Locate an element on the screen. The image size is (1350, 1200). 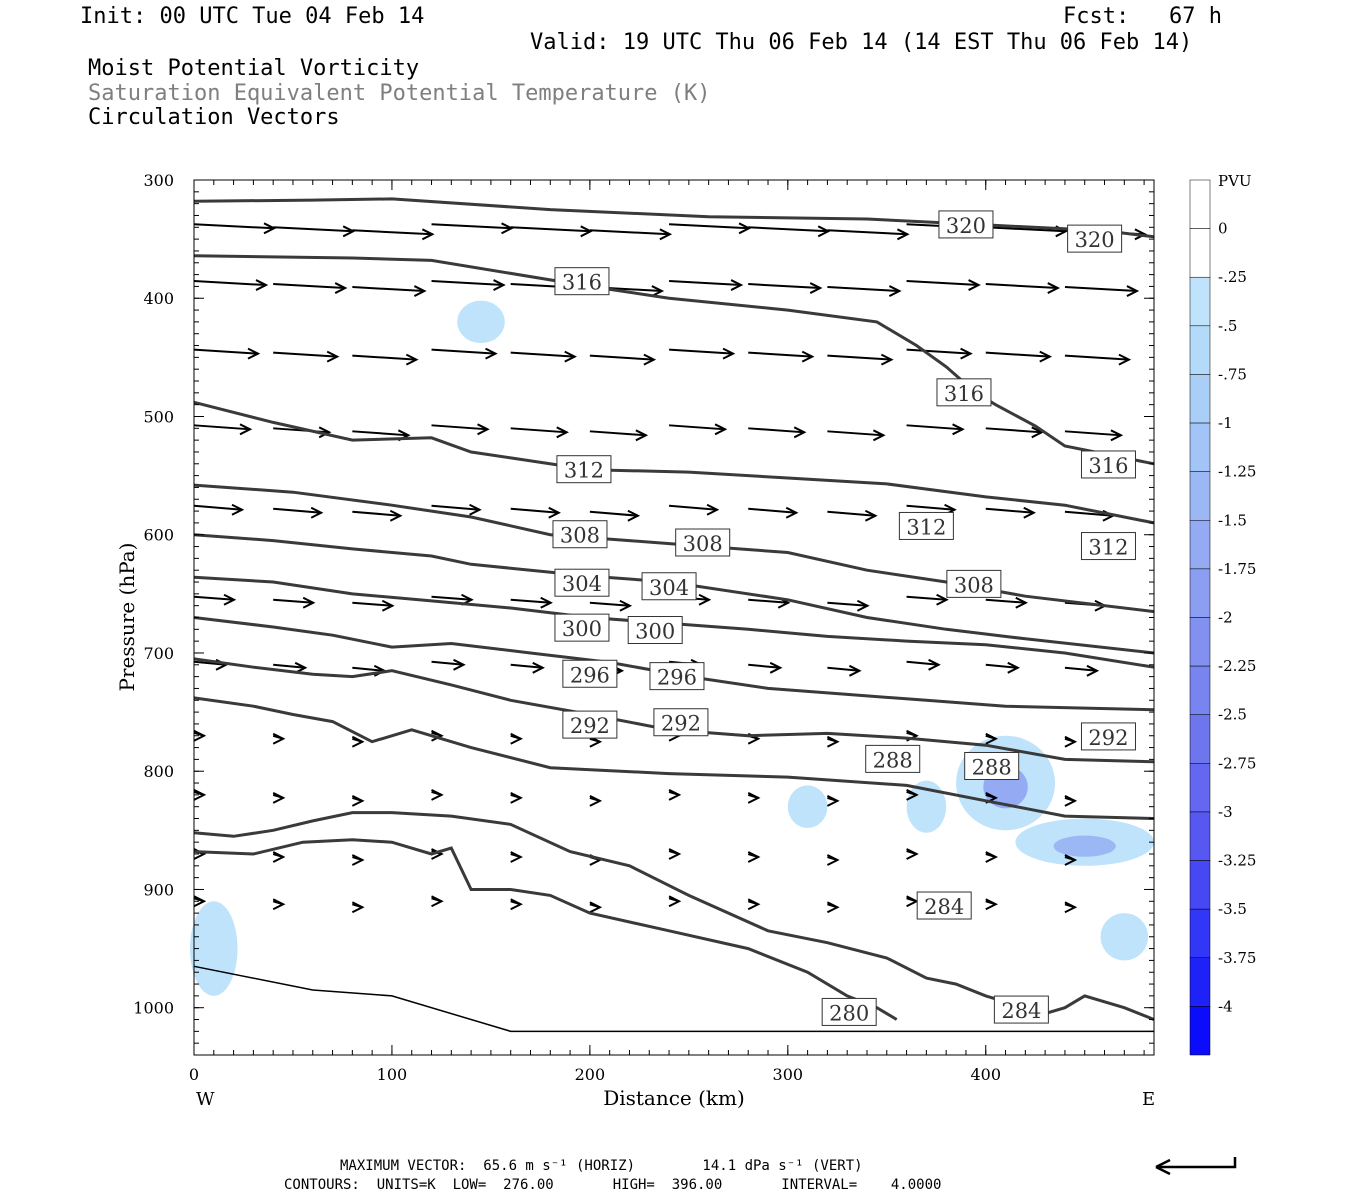
contour-label: 292 is located at coordinates (1108, 738).